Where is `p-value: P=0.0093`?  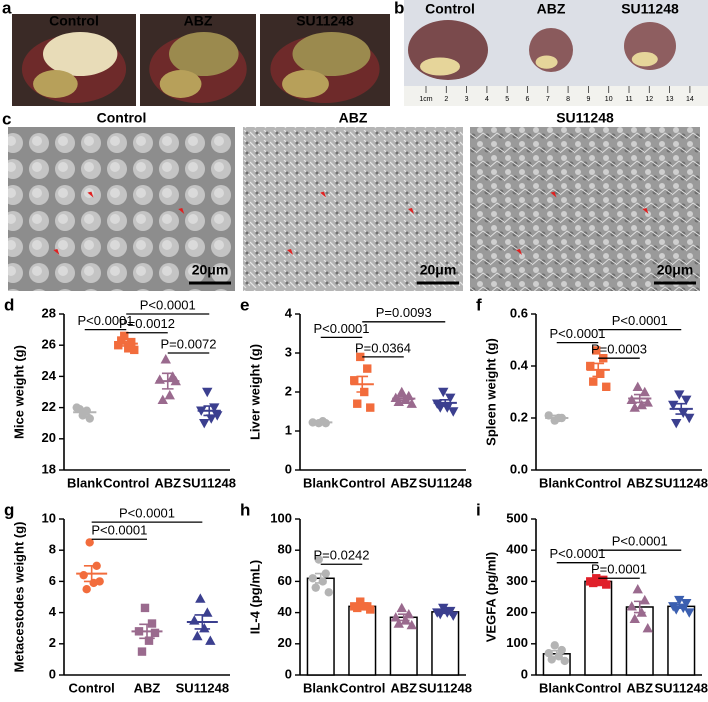 p-value: P=0.0093 is located at coordinates (404, 312).